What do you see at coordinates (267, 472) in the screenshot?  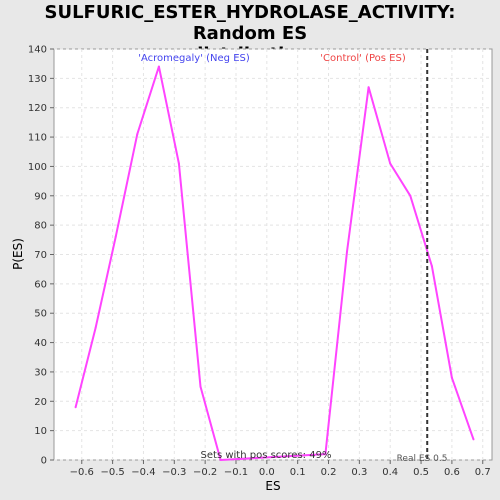 I see `x-tick-label: 0.0` at bounding box center [267, 472].